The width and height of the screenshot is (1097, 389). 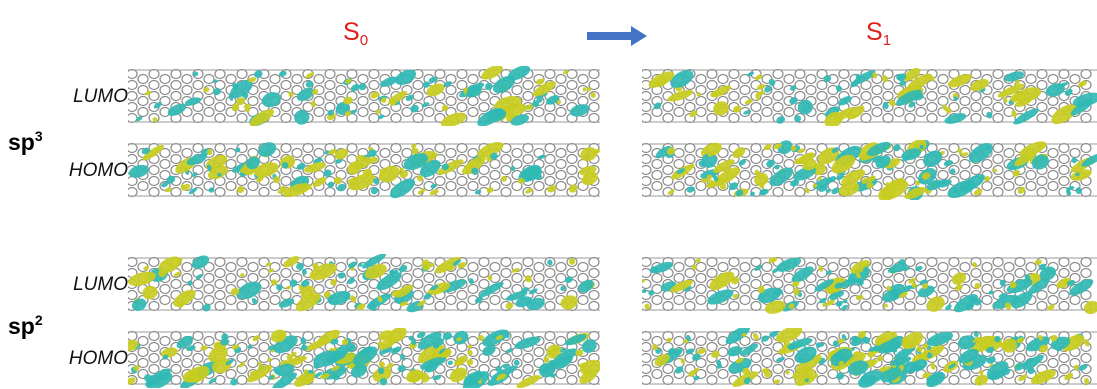 What do you see at coordinates (869, 284) in the screenshot?
I see `nanotube-sp2-lumo-s1` at bounding box center [869, 284].